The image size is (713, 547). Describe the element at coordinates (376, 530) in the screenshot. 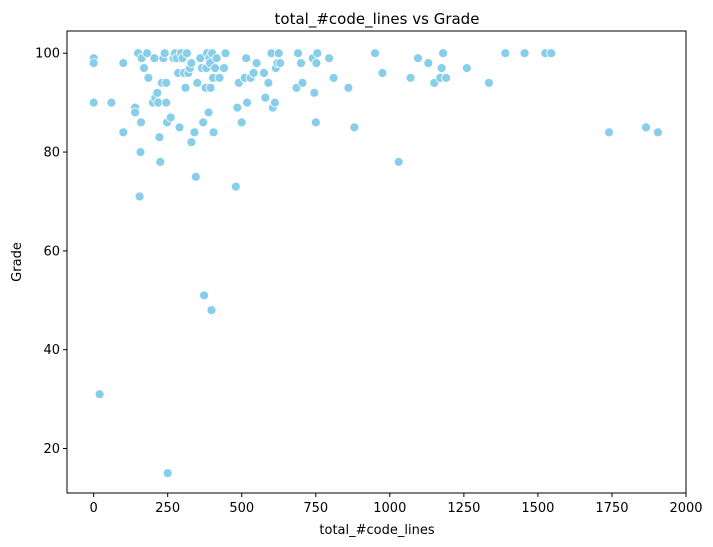

I see `x-axis-label: total_#code_lines` at that location.